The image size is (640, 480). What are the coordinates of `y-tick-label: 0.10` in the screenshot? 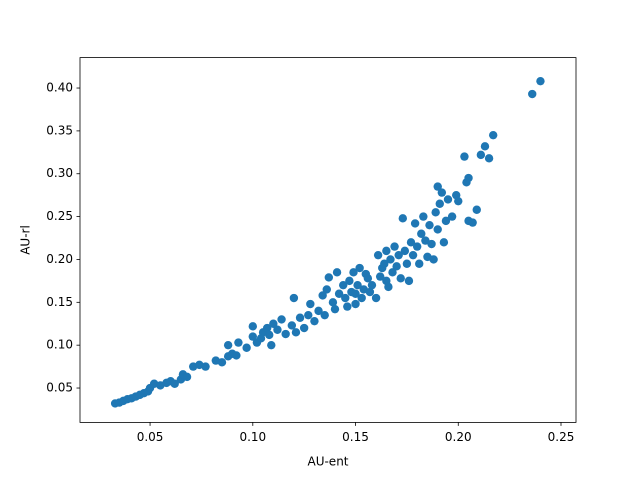 It's located at (59, 345).